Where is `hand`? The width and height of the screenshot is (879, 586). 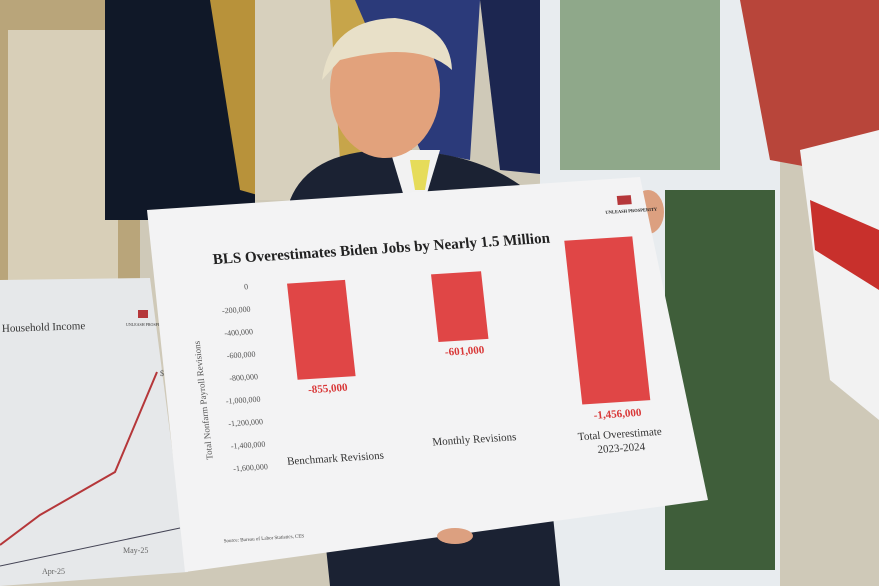 hand is located at coordinates (455, 536).